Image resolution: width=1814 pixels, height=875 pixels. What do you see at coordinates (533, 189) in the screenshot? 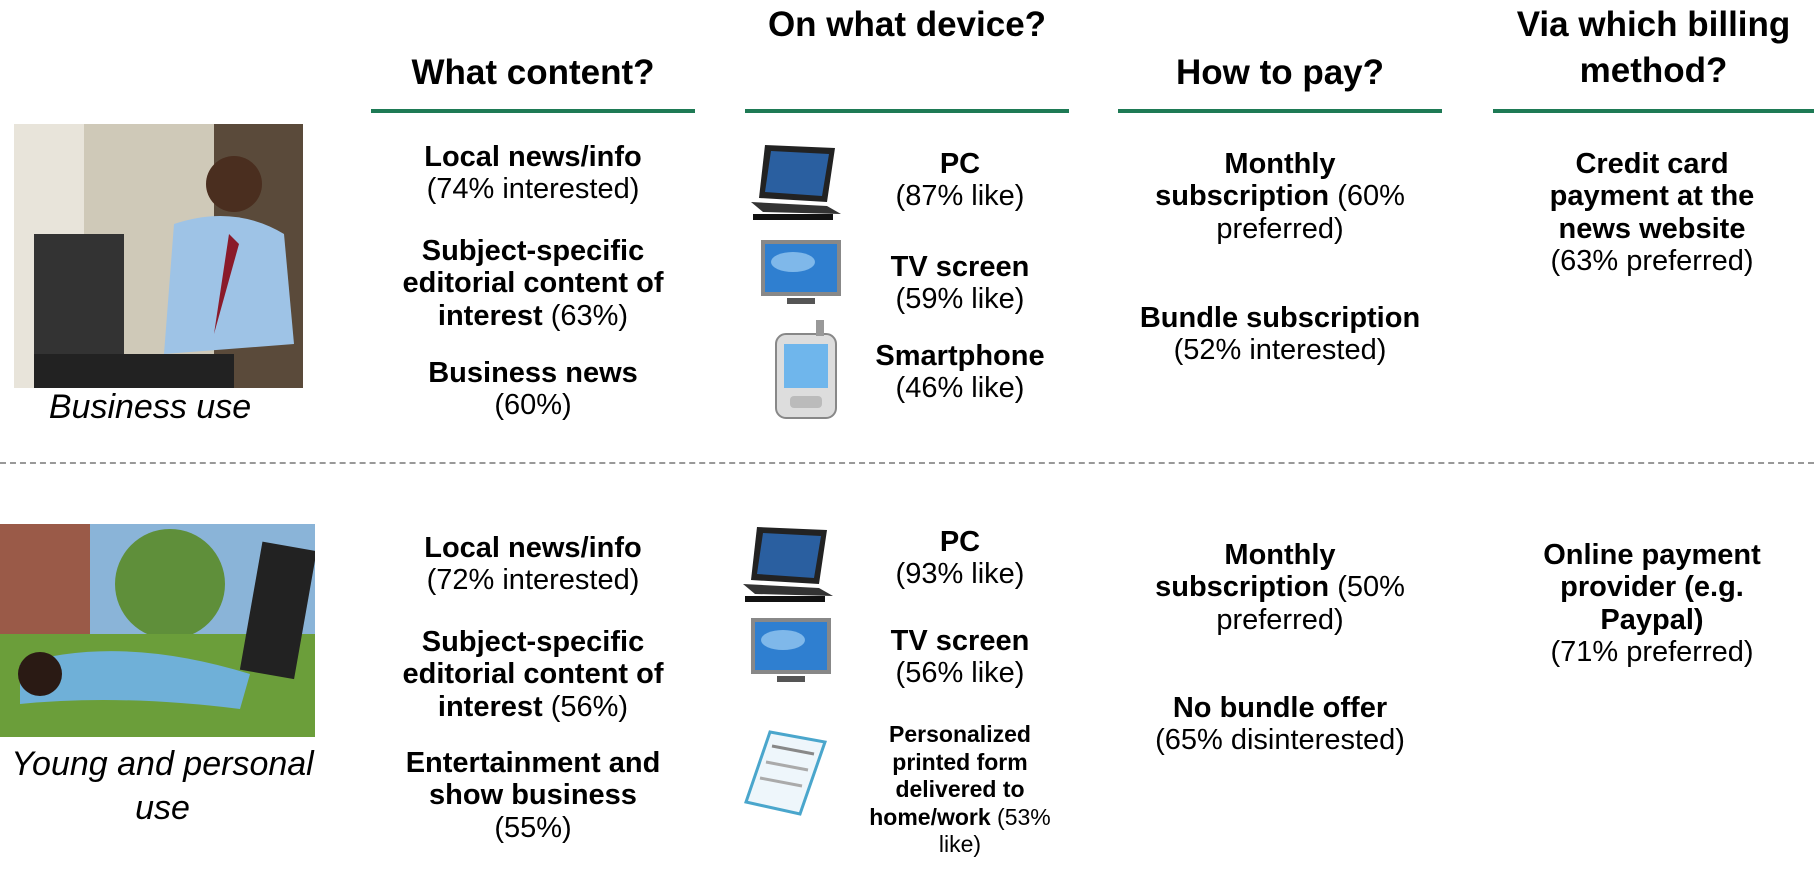
I see `item-detail: (74% interested)` at bounding box center [533, 189].